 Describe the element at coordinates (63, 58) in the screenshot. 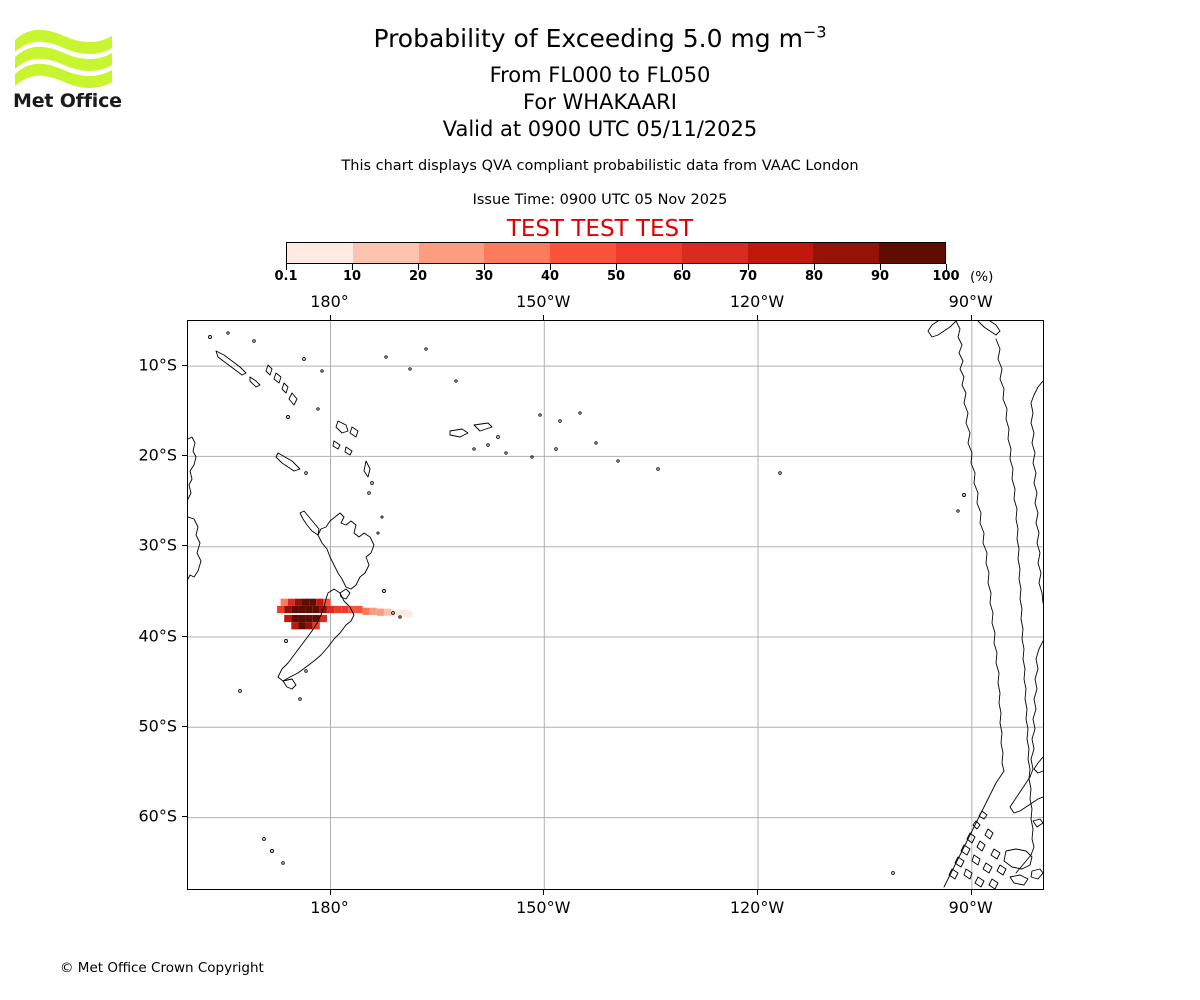

I see `met-office-wave-mark` at that location.